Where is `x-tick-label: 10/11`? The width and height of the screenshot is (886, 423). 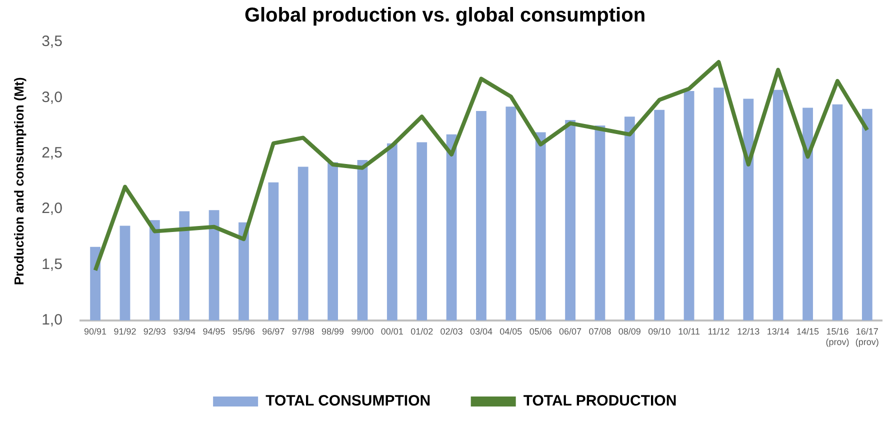 x-tick-label: 10/11 is located at coordinates (689, 331).